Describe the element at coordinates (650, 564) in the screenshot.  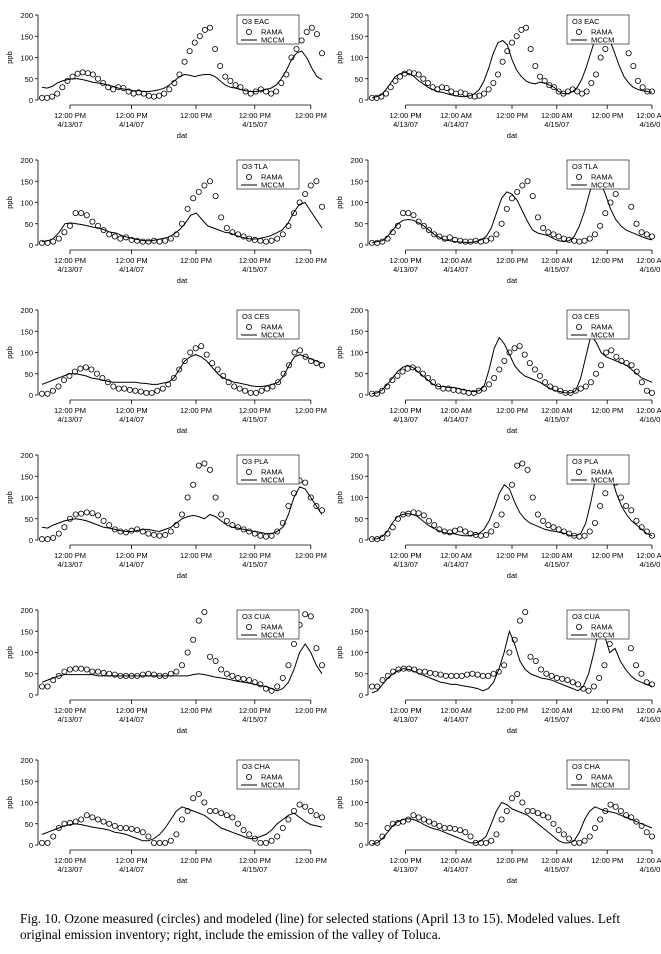
I see `x-tick-date: 4/16/07` at that location.